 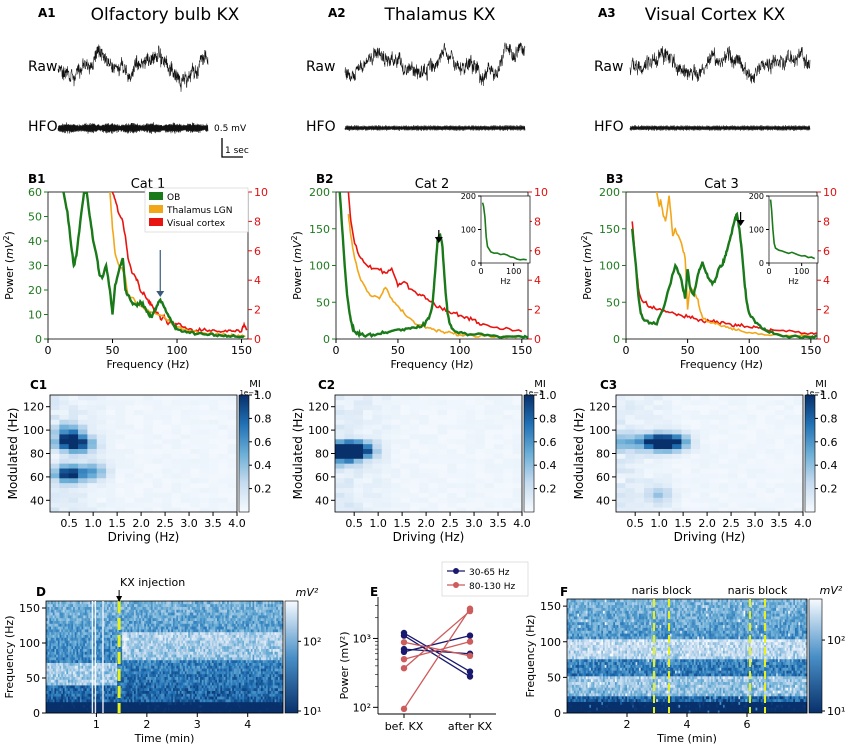 What do you see at coordinates (829, 442) in the screenshot?
I see `cbar-tick-label: 0.6` at bounding box center [829, 442].